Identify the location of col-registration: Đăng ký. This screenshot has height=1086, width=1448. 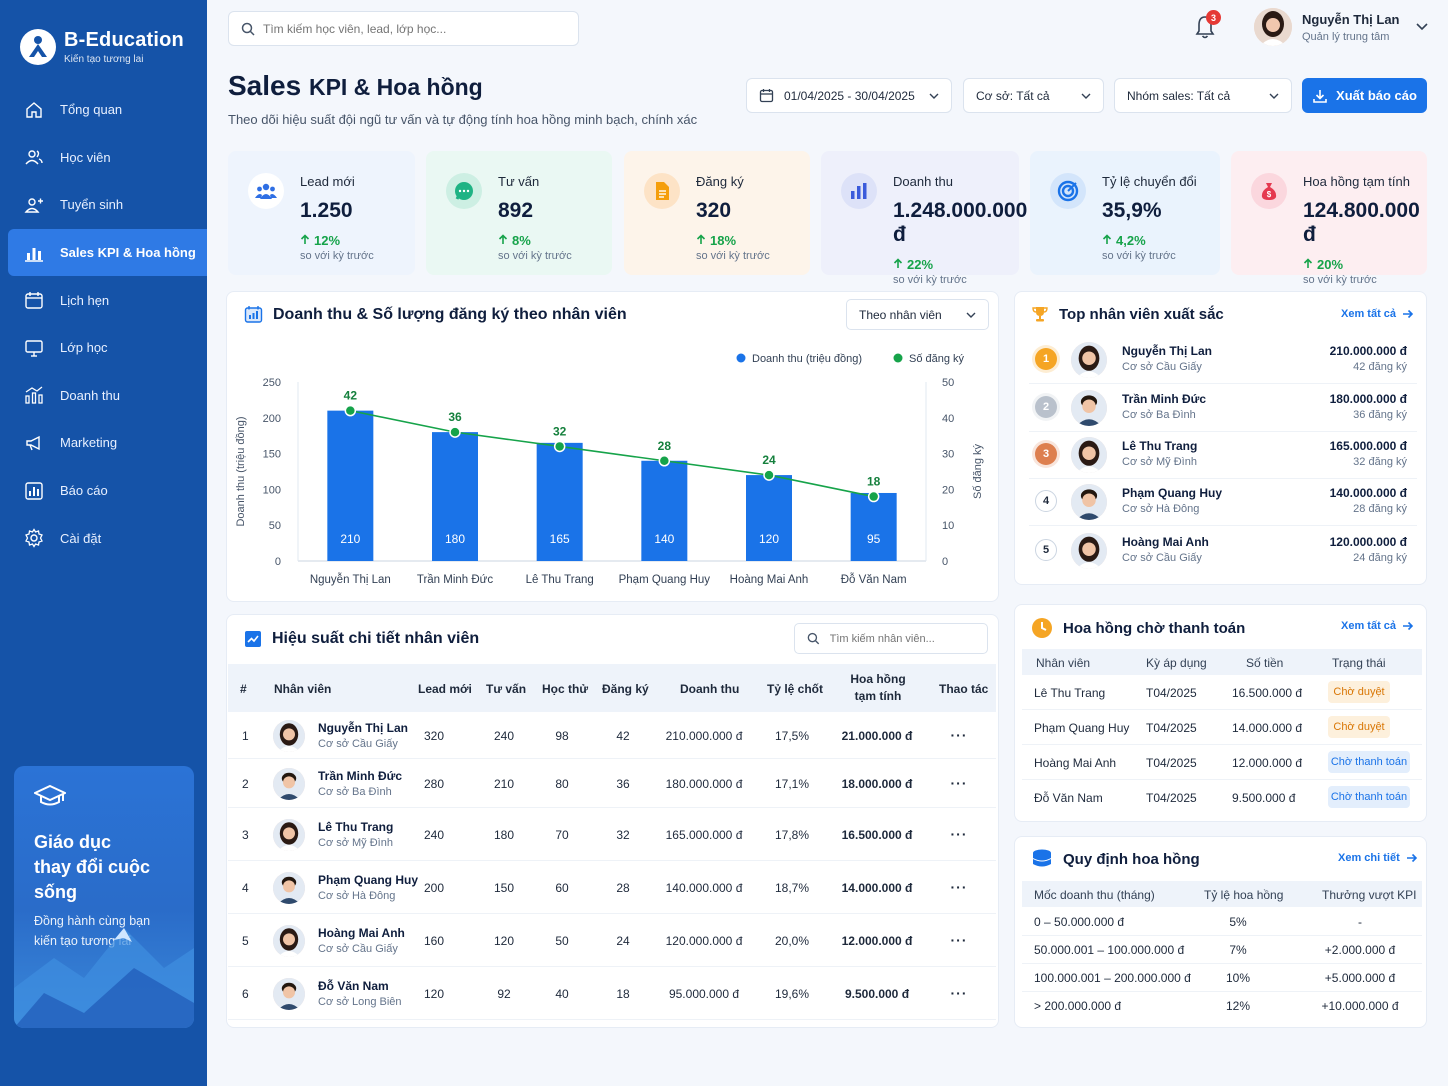
(625, 689).